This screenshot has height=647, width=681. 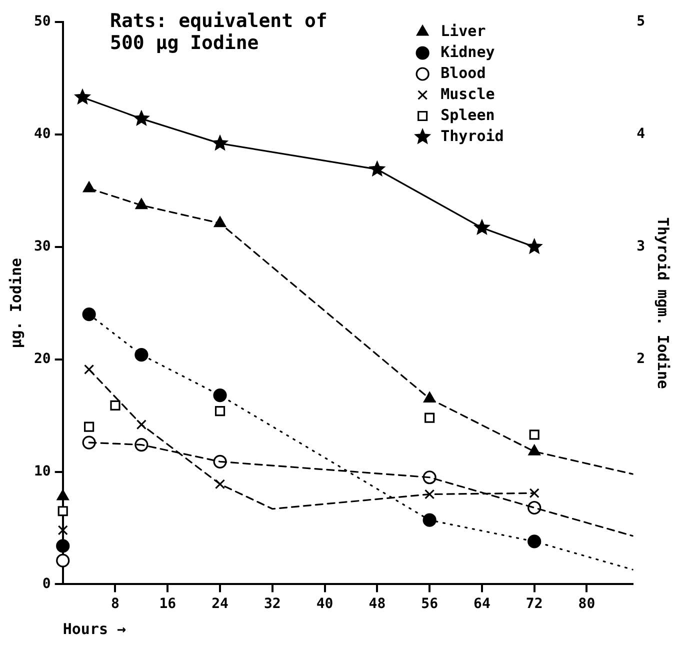 What do you see at coordinates (42, 358) in the screenshot?
I see `y-tick-label: 20` at bounding box center [42, 358].